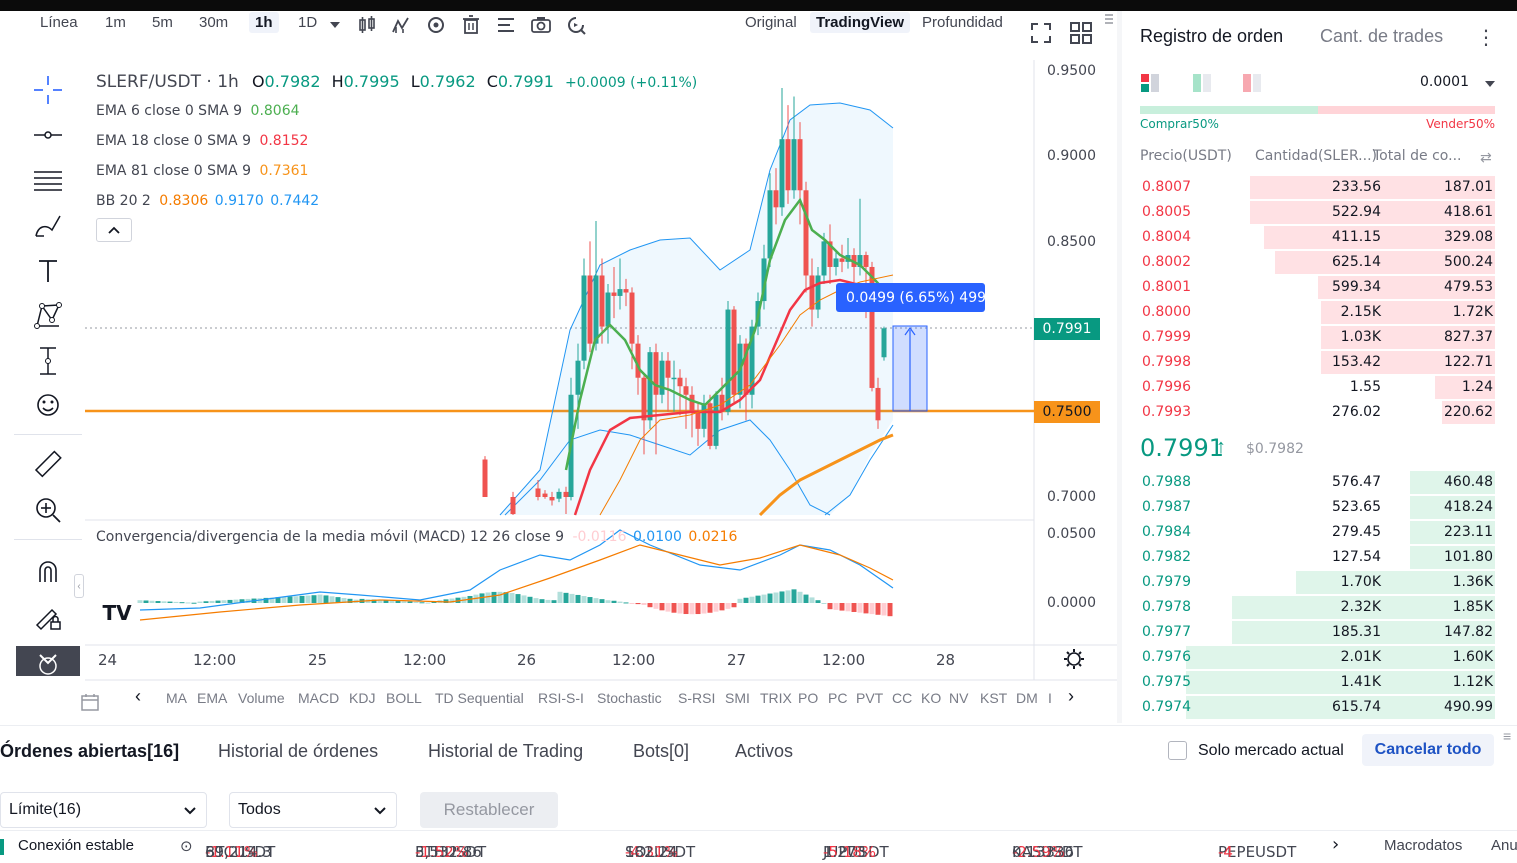  What do you see at coordinates (771, 22) in the screenshot?
I see `view-original-tab: Original` at bounding box center [771, 22].